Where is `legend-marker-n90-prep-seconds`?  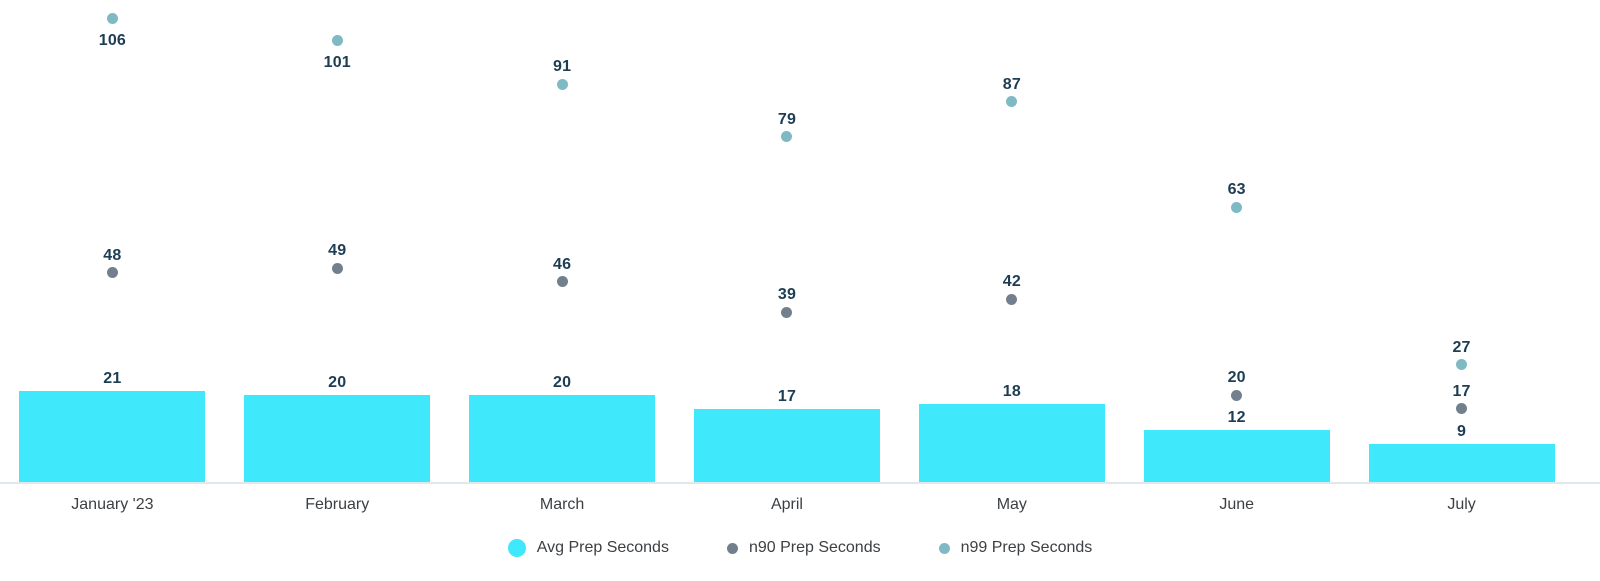
legend-marker-n90-prep-seconds is located at coordinates (732, 548).